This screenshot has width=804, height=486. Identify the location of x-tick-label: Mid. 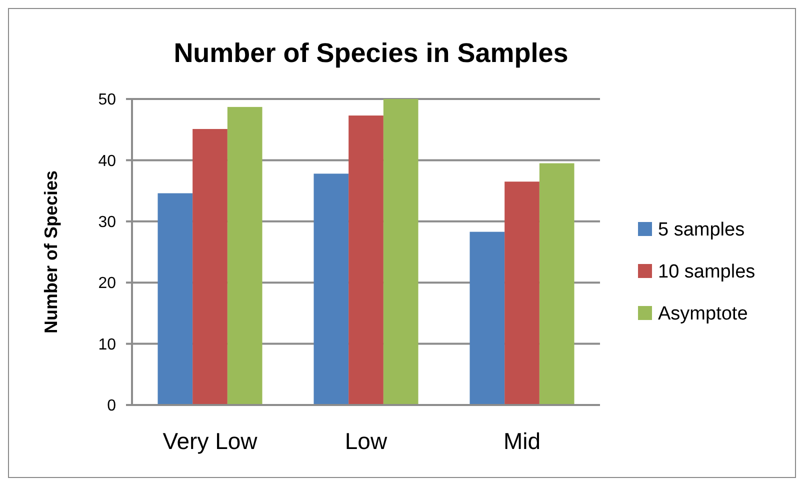
(522, 441).